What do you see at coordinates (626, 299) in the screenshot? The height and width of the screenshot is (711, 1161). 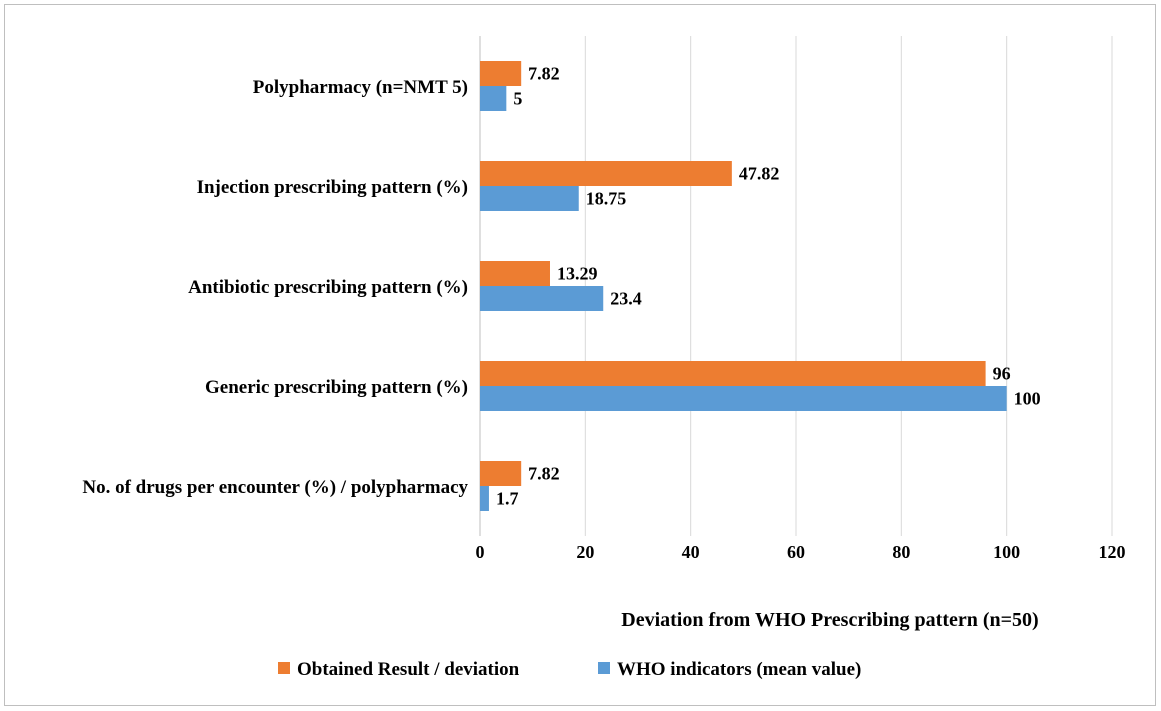 I see `data-label: 23.4` at bounding box center [626, 299].